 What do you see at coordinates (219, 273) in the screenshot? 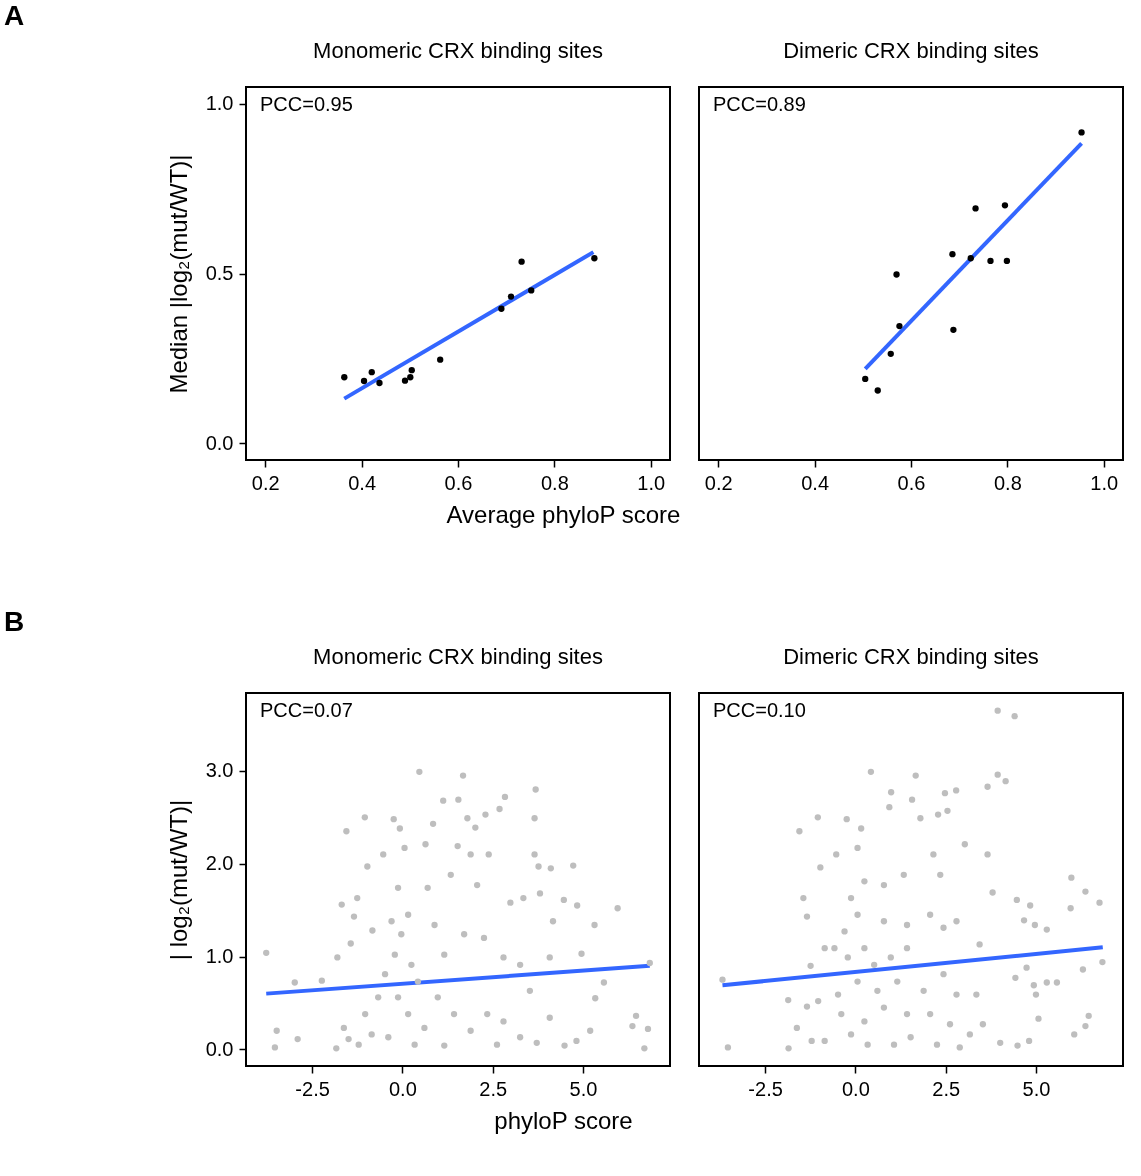
I see `y-tick-label: 0.5` at bounding box center [219, 273].